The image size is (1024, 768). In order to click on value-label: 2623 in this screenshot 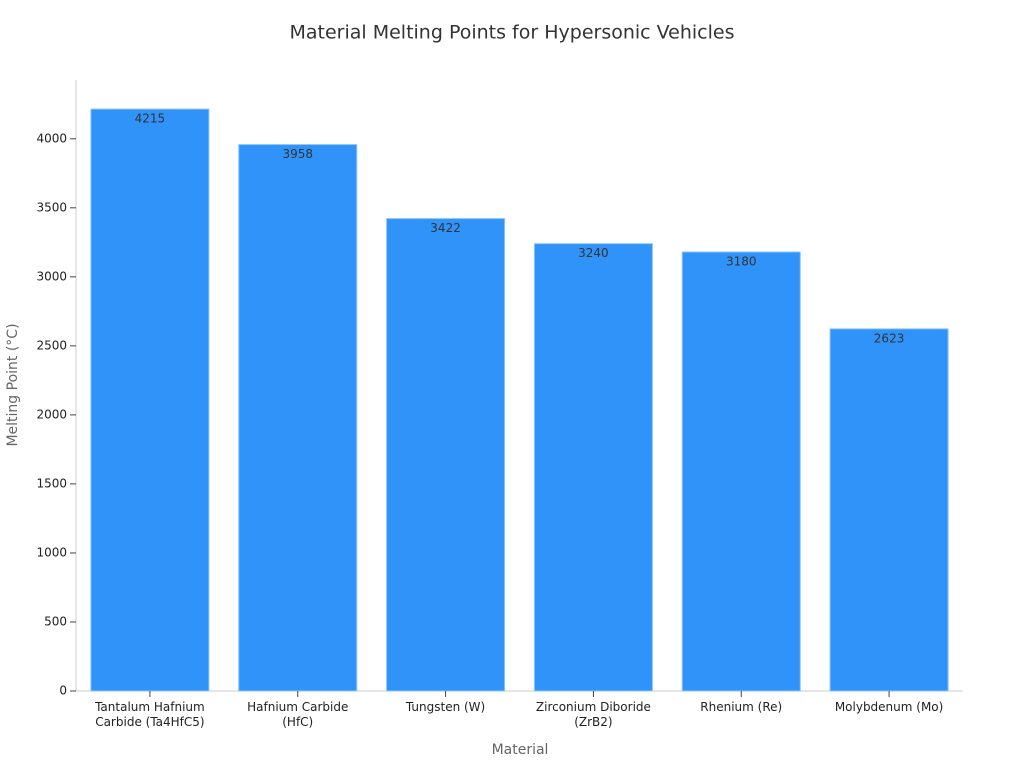, I will do `click(889, 338)`.